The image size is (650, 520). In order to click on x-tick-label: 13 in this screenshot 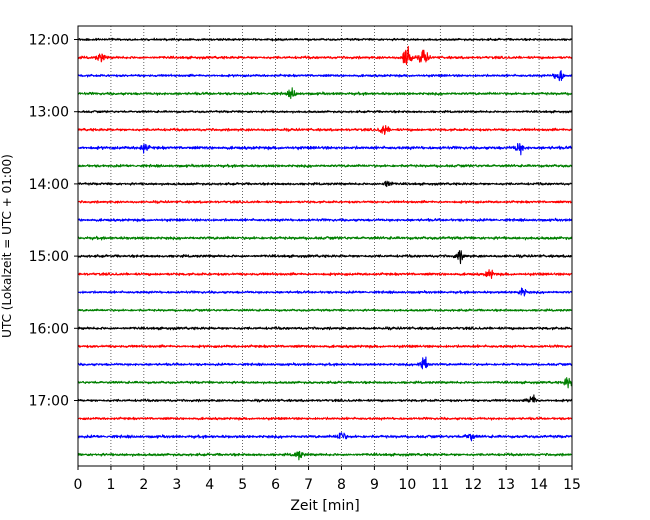, I will do `click(506, 485)`.